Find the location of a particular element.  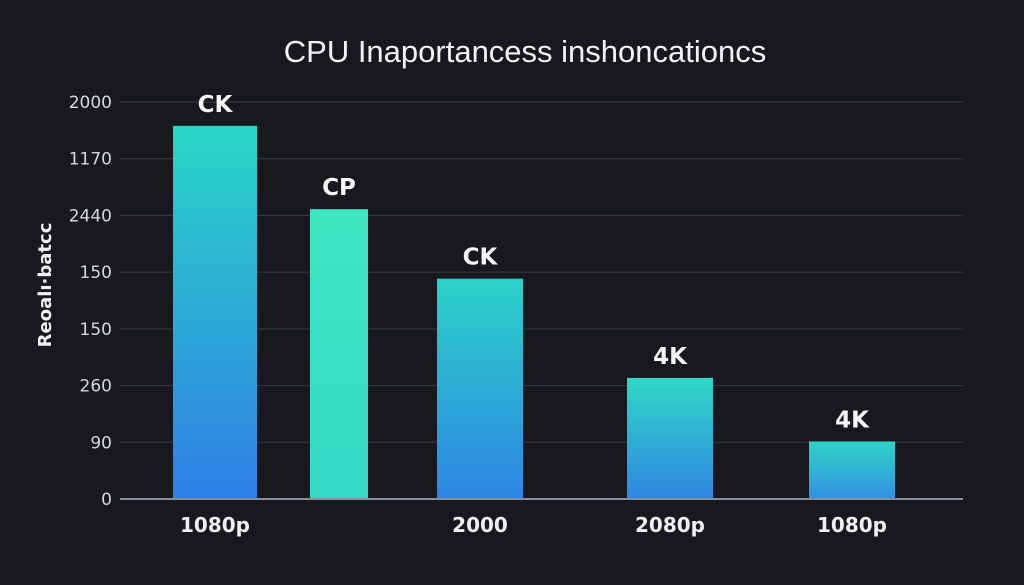

y-axis-label: Reoalı·batcc is located at coordinates (45, 285).